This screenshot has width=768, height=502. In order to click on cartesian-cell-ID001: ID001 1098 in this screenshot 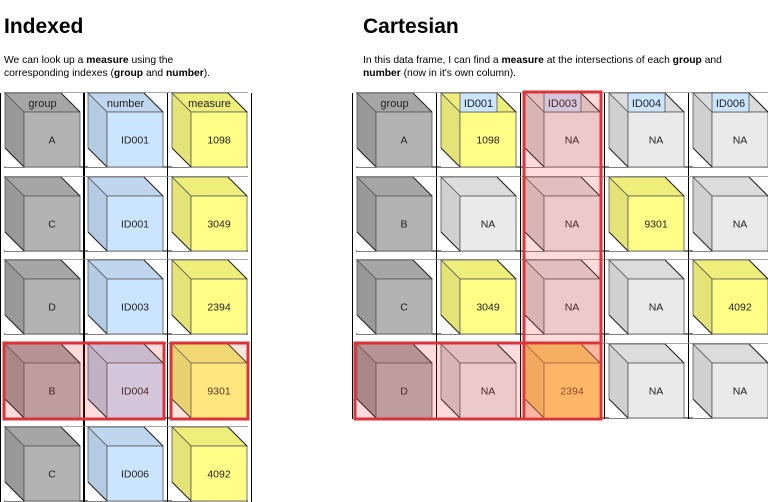, I will do `click(478, 130)`.